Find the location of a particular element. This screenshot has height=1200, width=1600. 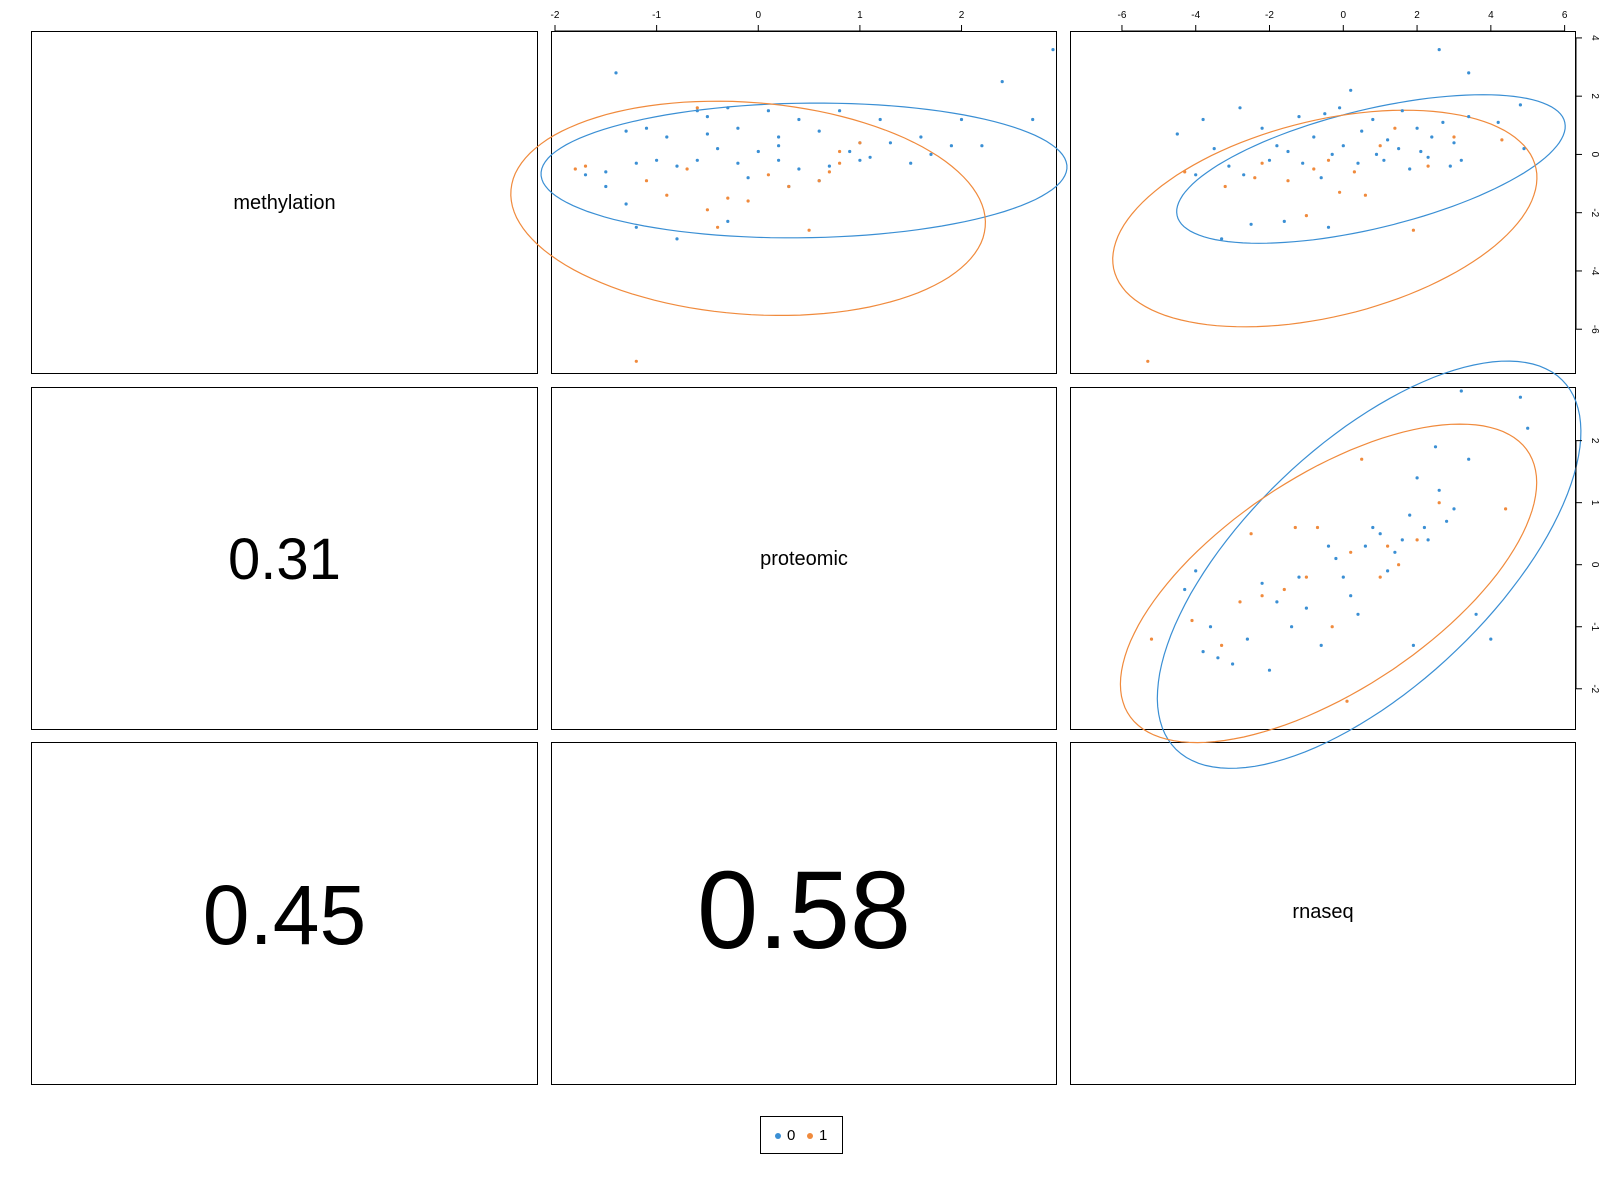

y-tick-label: -1 is located at coordinates (1594, 626).